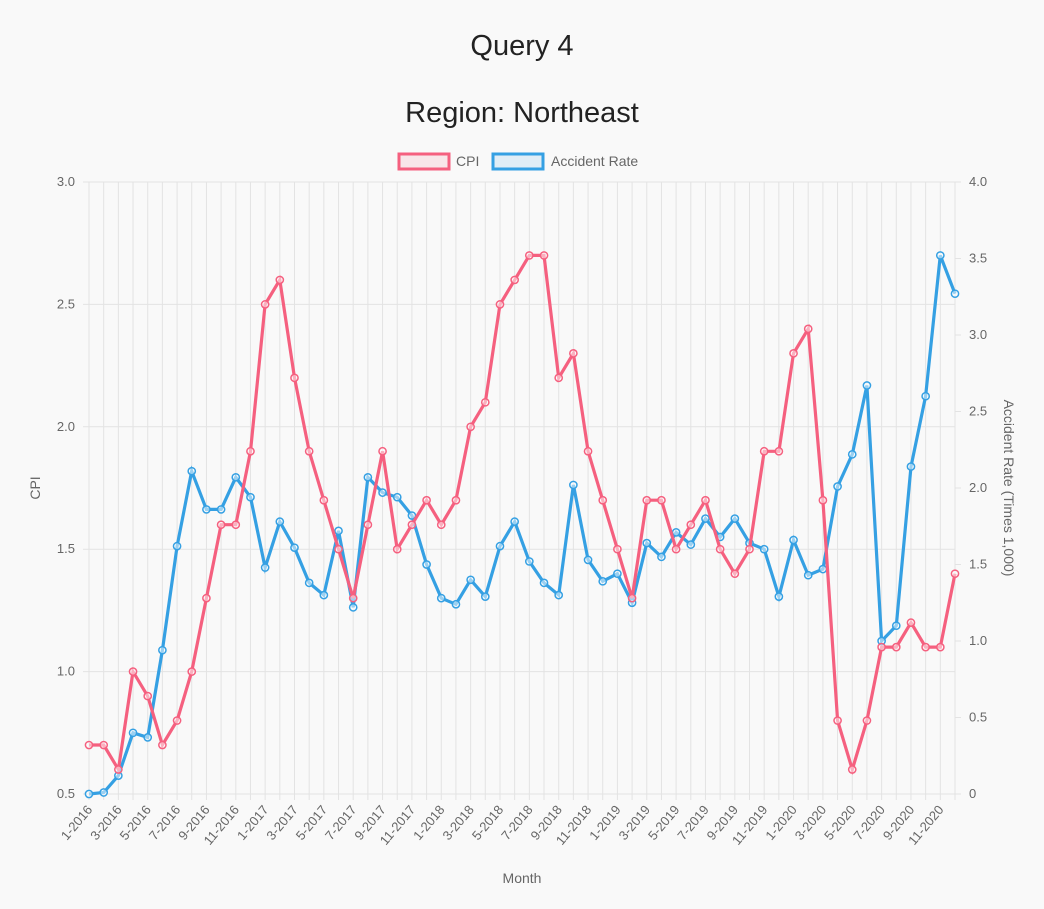 Image resolution: width=1044 pixels, height=909 pixels. Describe the element at coordinates (424, 161) in the screenshot. I see `legend-swatch-cpi` at that location.